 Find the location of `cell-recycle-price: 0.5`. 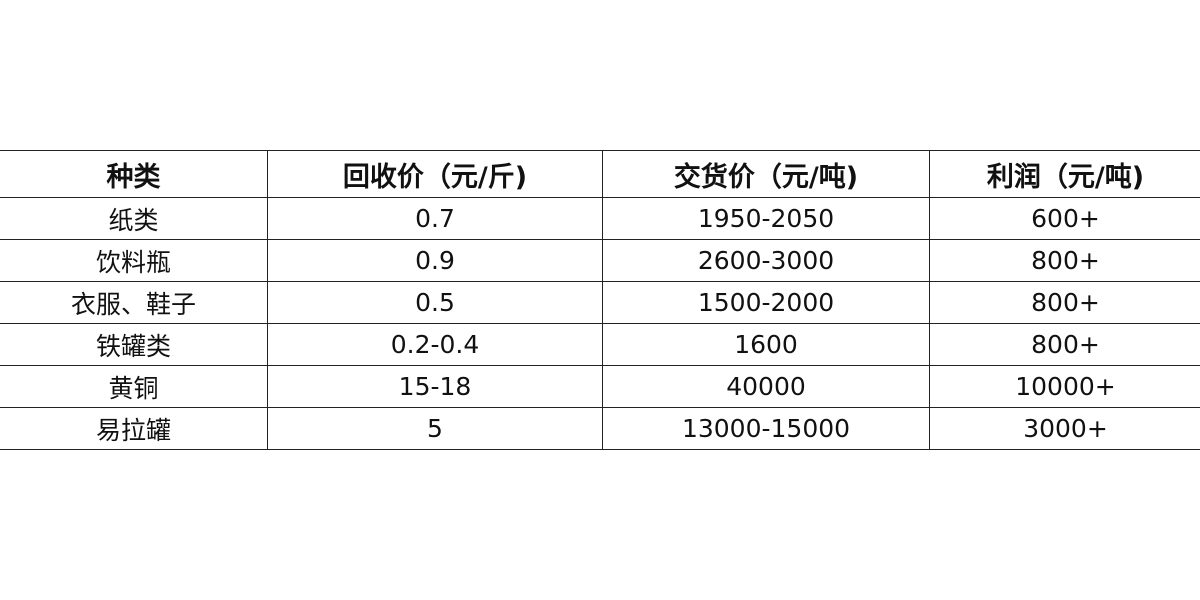

cell-recycle-price: 0.5 is located at coordinates (435, 302).